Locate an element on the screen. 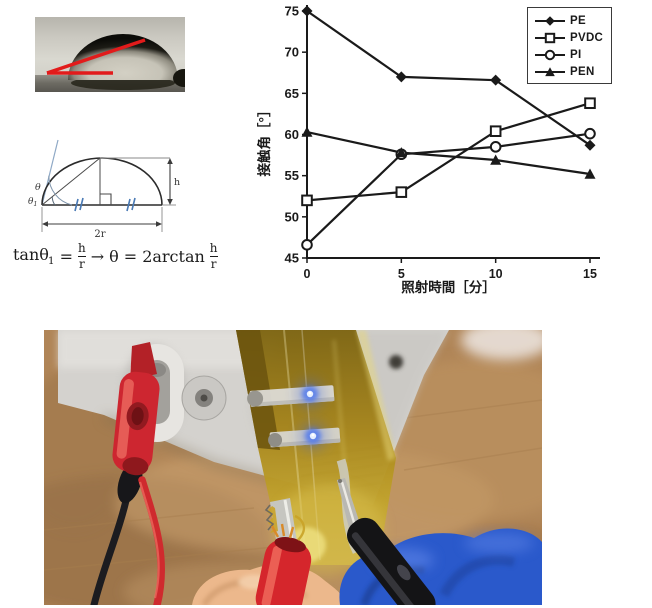 This screenshot has width=652, height=608. edge-droplet is located at coordinates (179, 78).